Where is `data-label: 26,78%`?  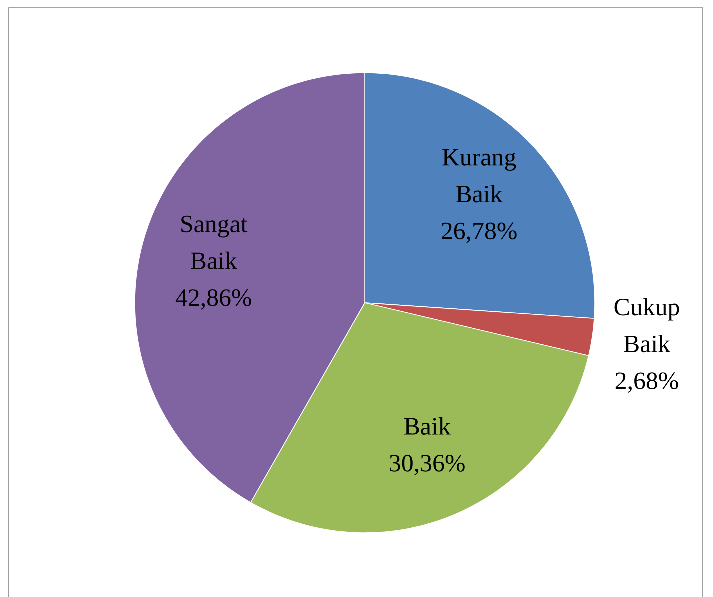
data-label: 26,78% is located at coordinates (479, 233).